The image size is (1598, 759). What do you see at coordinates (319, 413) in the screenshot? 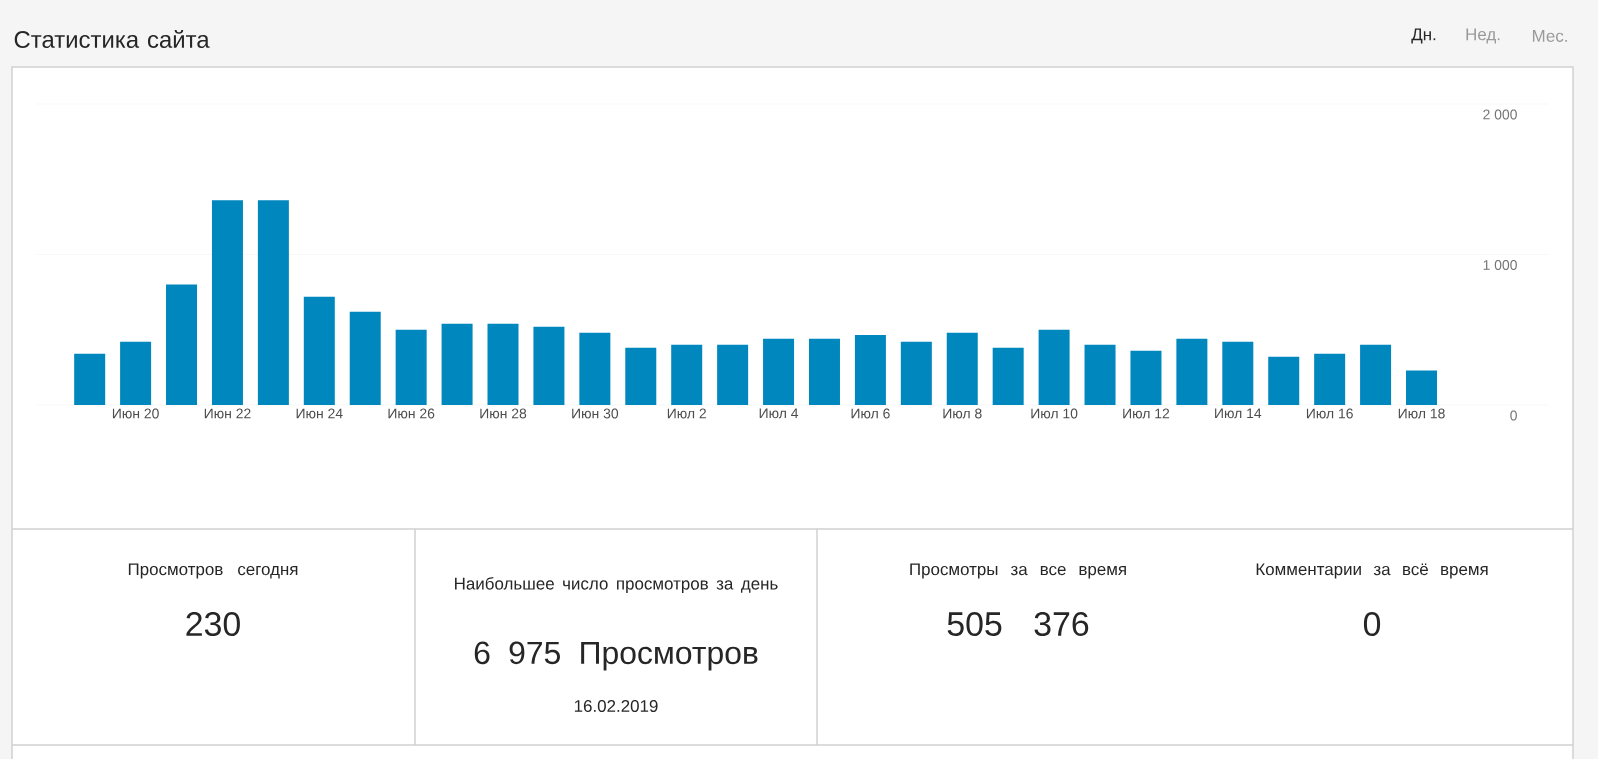
I see `x-tick-label: Июн 24` at bounding box center [319, 413].